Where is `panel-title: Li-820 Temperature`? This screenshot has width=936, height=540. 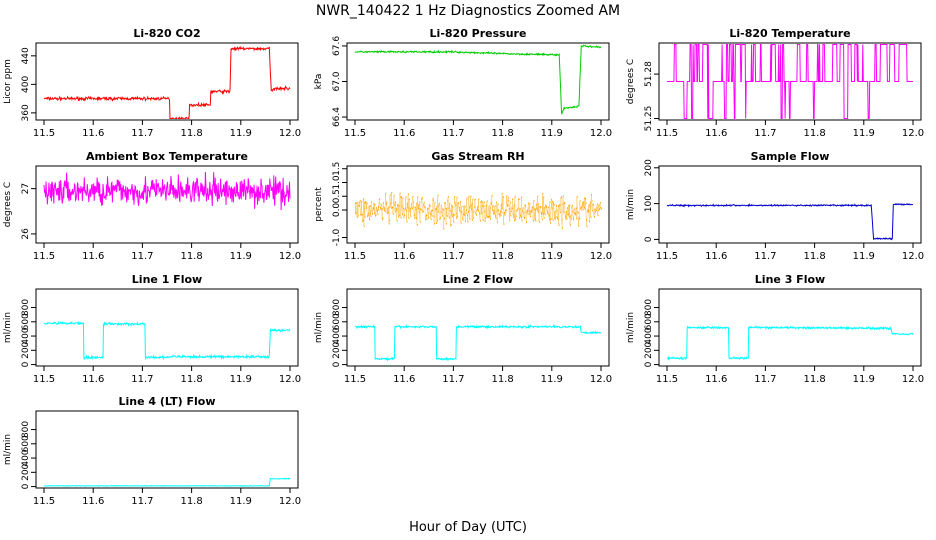 panel-title: Li-820 Temperature is located at coordinates (789, 33).